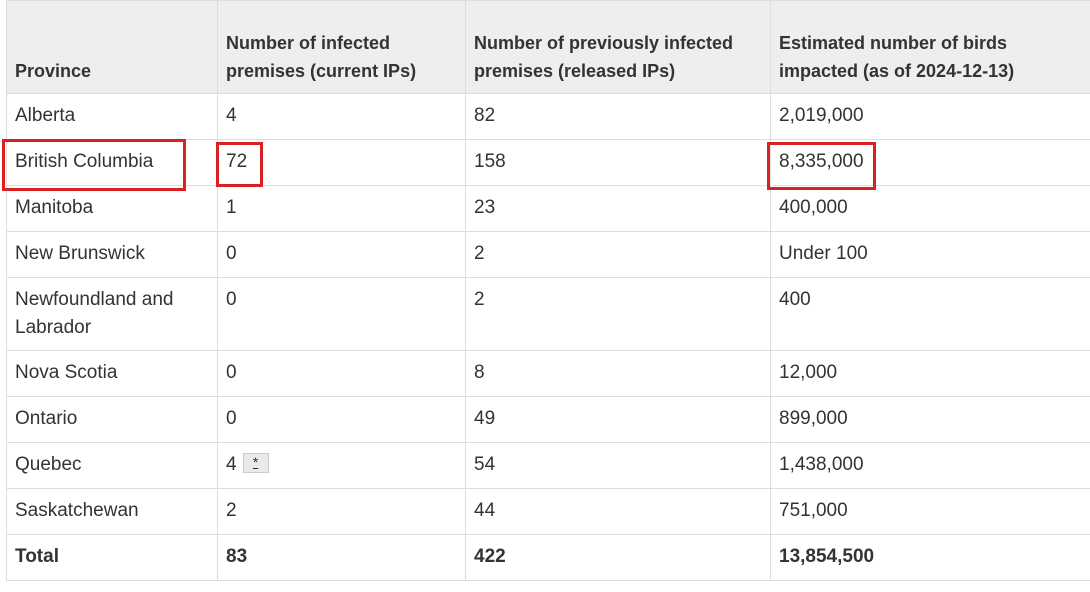 The height and width of the screenshot is (592, 1090). I want to click on cell-text: 54, so click(485, 464).